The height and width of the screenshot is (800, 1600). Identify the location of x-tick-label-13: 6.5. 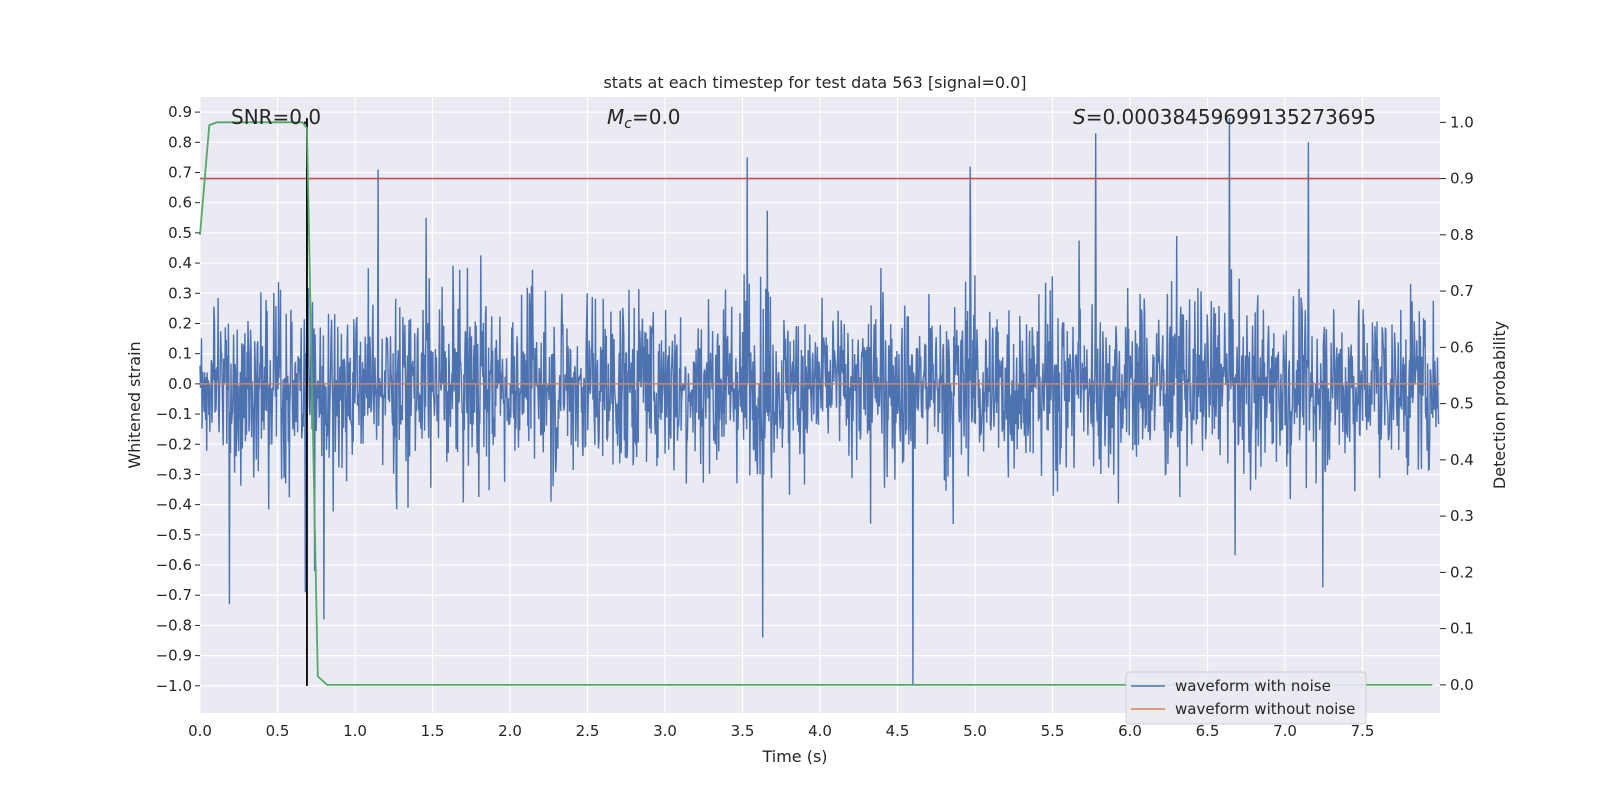
(1208, 731).